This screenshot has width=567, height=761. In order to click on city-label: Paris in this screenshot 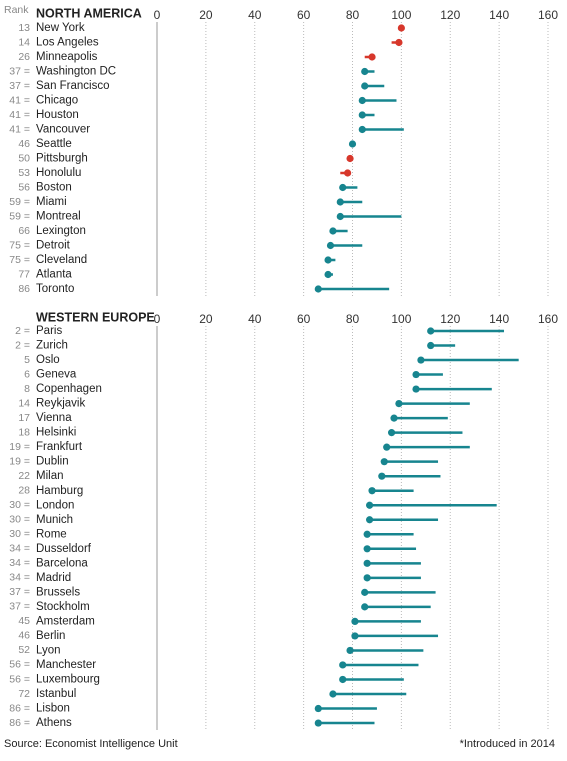, I will do `click(49, 331)`.